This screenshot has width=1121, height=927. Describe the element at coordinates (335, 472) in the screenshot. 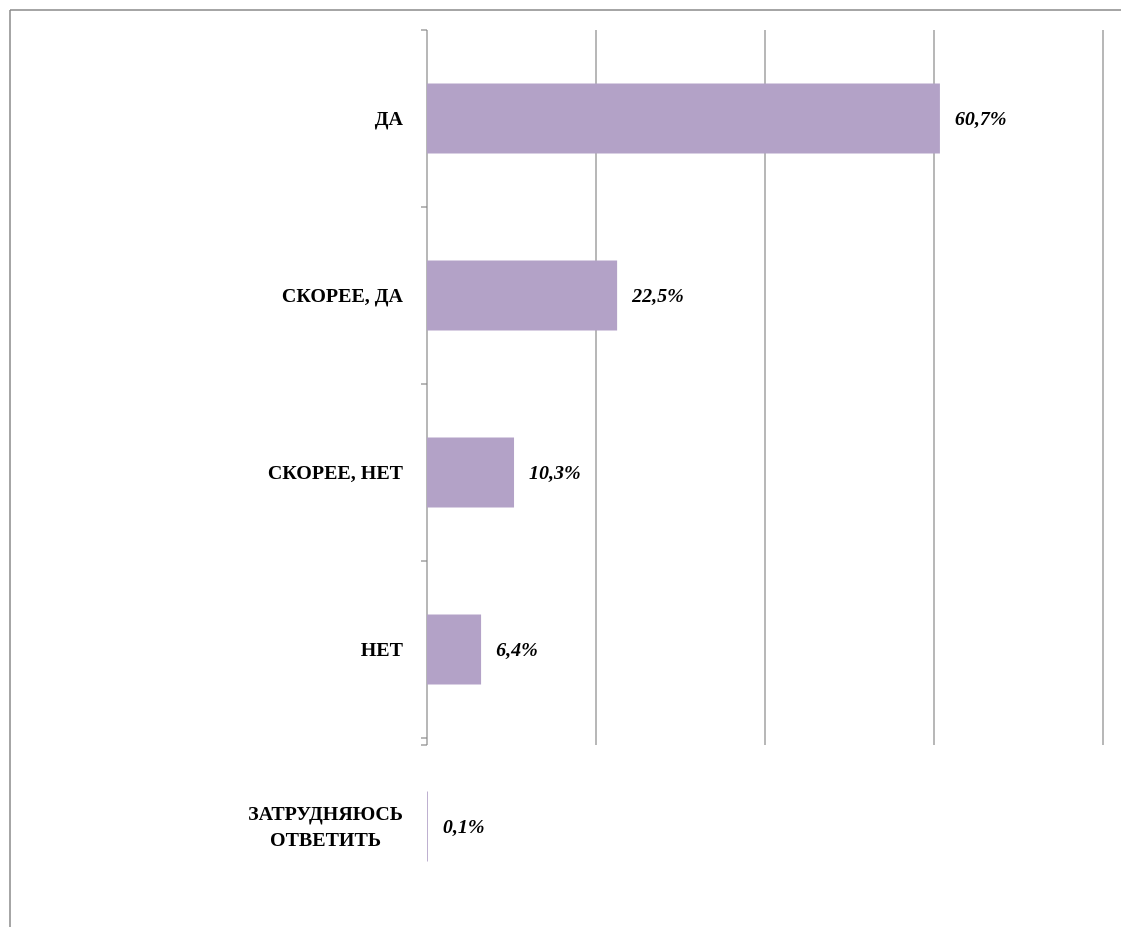

I see `category-text: СКОРЕЕ, НЕТ` at that location.